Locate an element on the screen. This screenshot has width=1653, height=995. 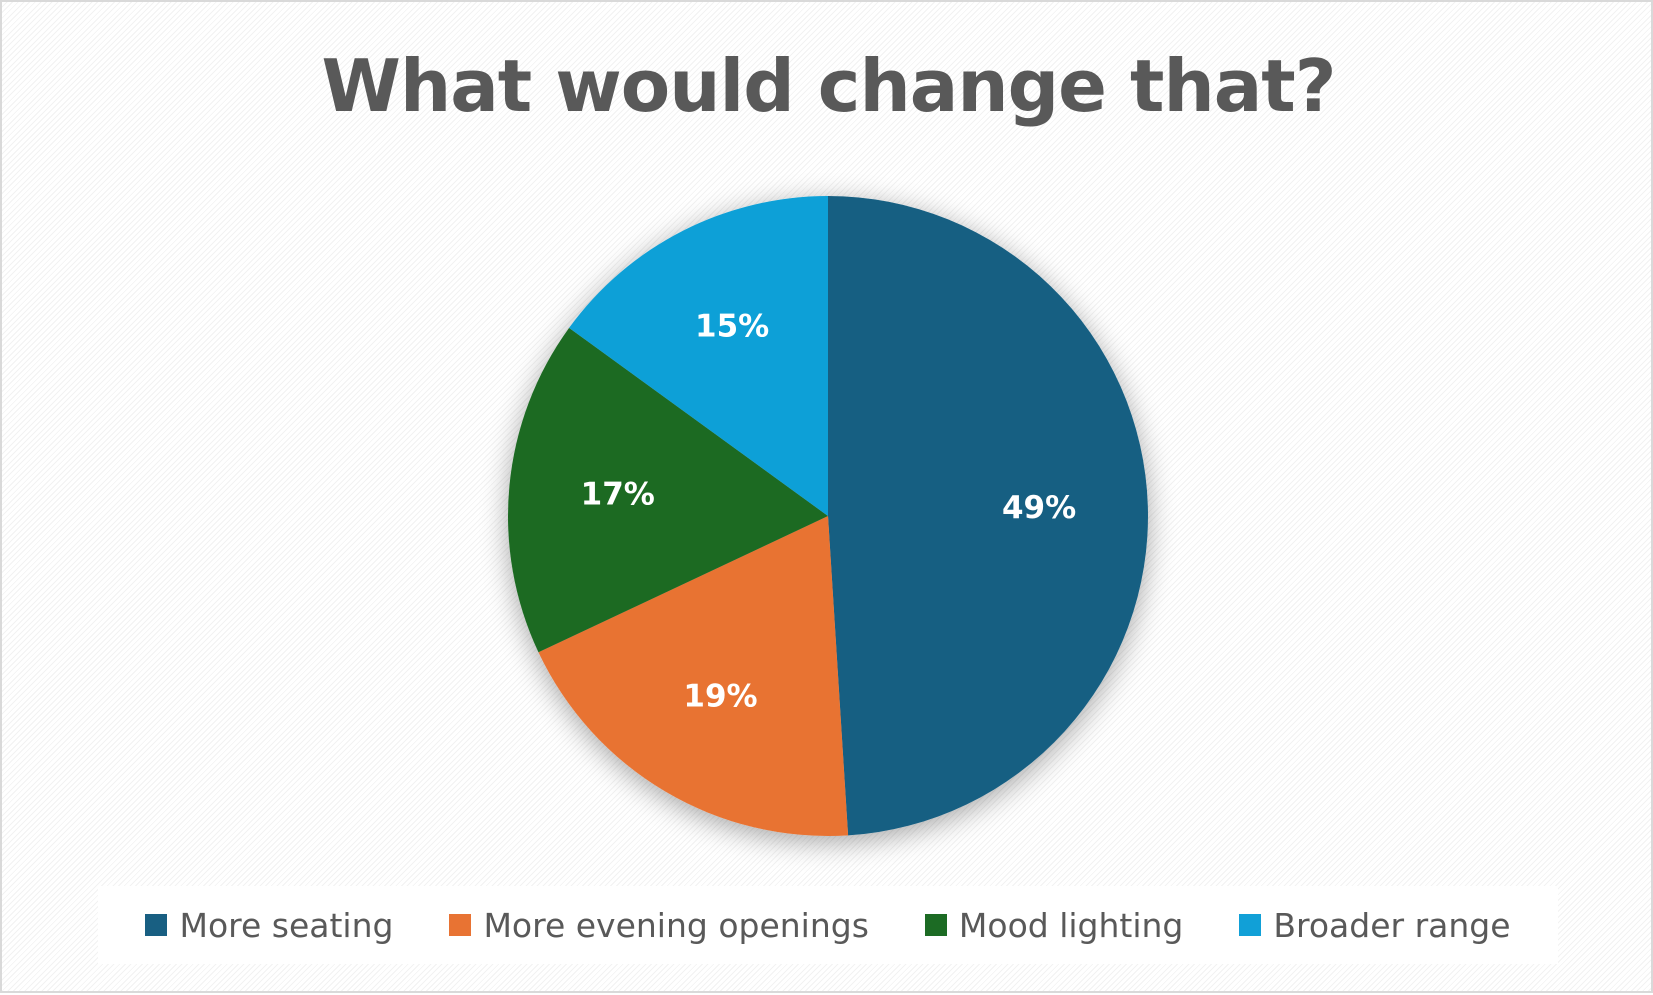
legend-item-mood-lighting: Mood lighting is located at coordinates (1054, 925).